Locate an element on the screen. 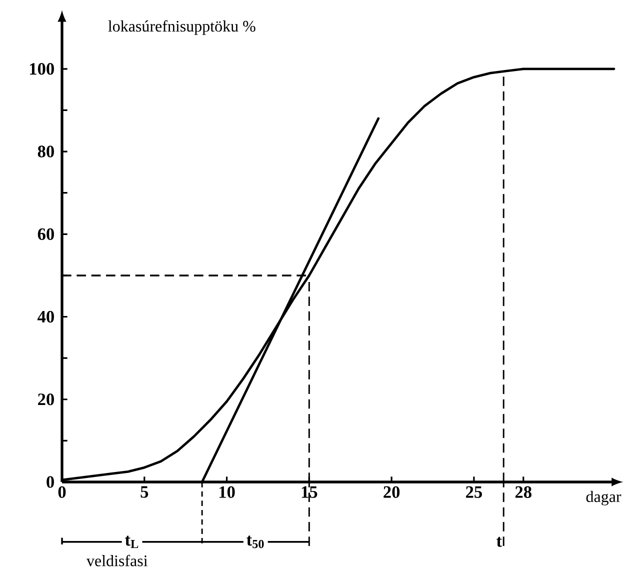 Image resolution: width=640 pixels, height=579 pixels. y-axis-title: lokasúrefnisupptöku % is located at coordinates (182, 27).